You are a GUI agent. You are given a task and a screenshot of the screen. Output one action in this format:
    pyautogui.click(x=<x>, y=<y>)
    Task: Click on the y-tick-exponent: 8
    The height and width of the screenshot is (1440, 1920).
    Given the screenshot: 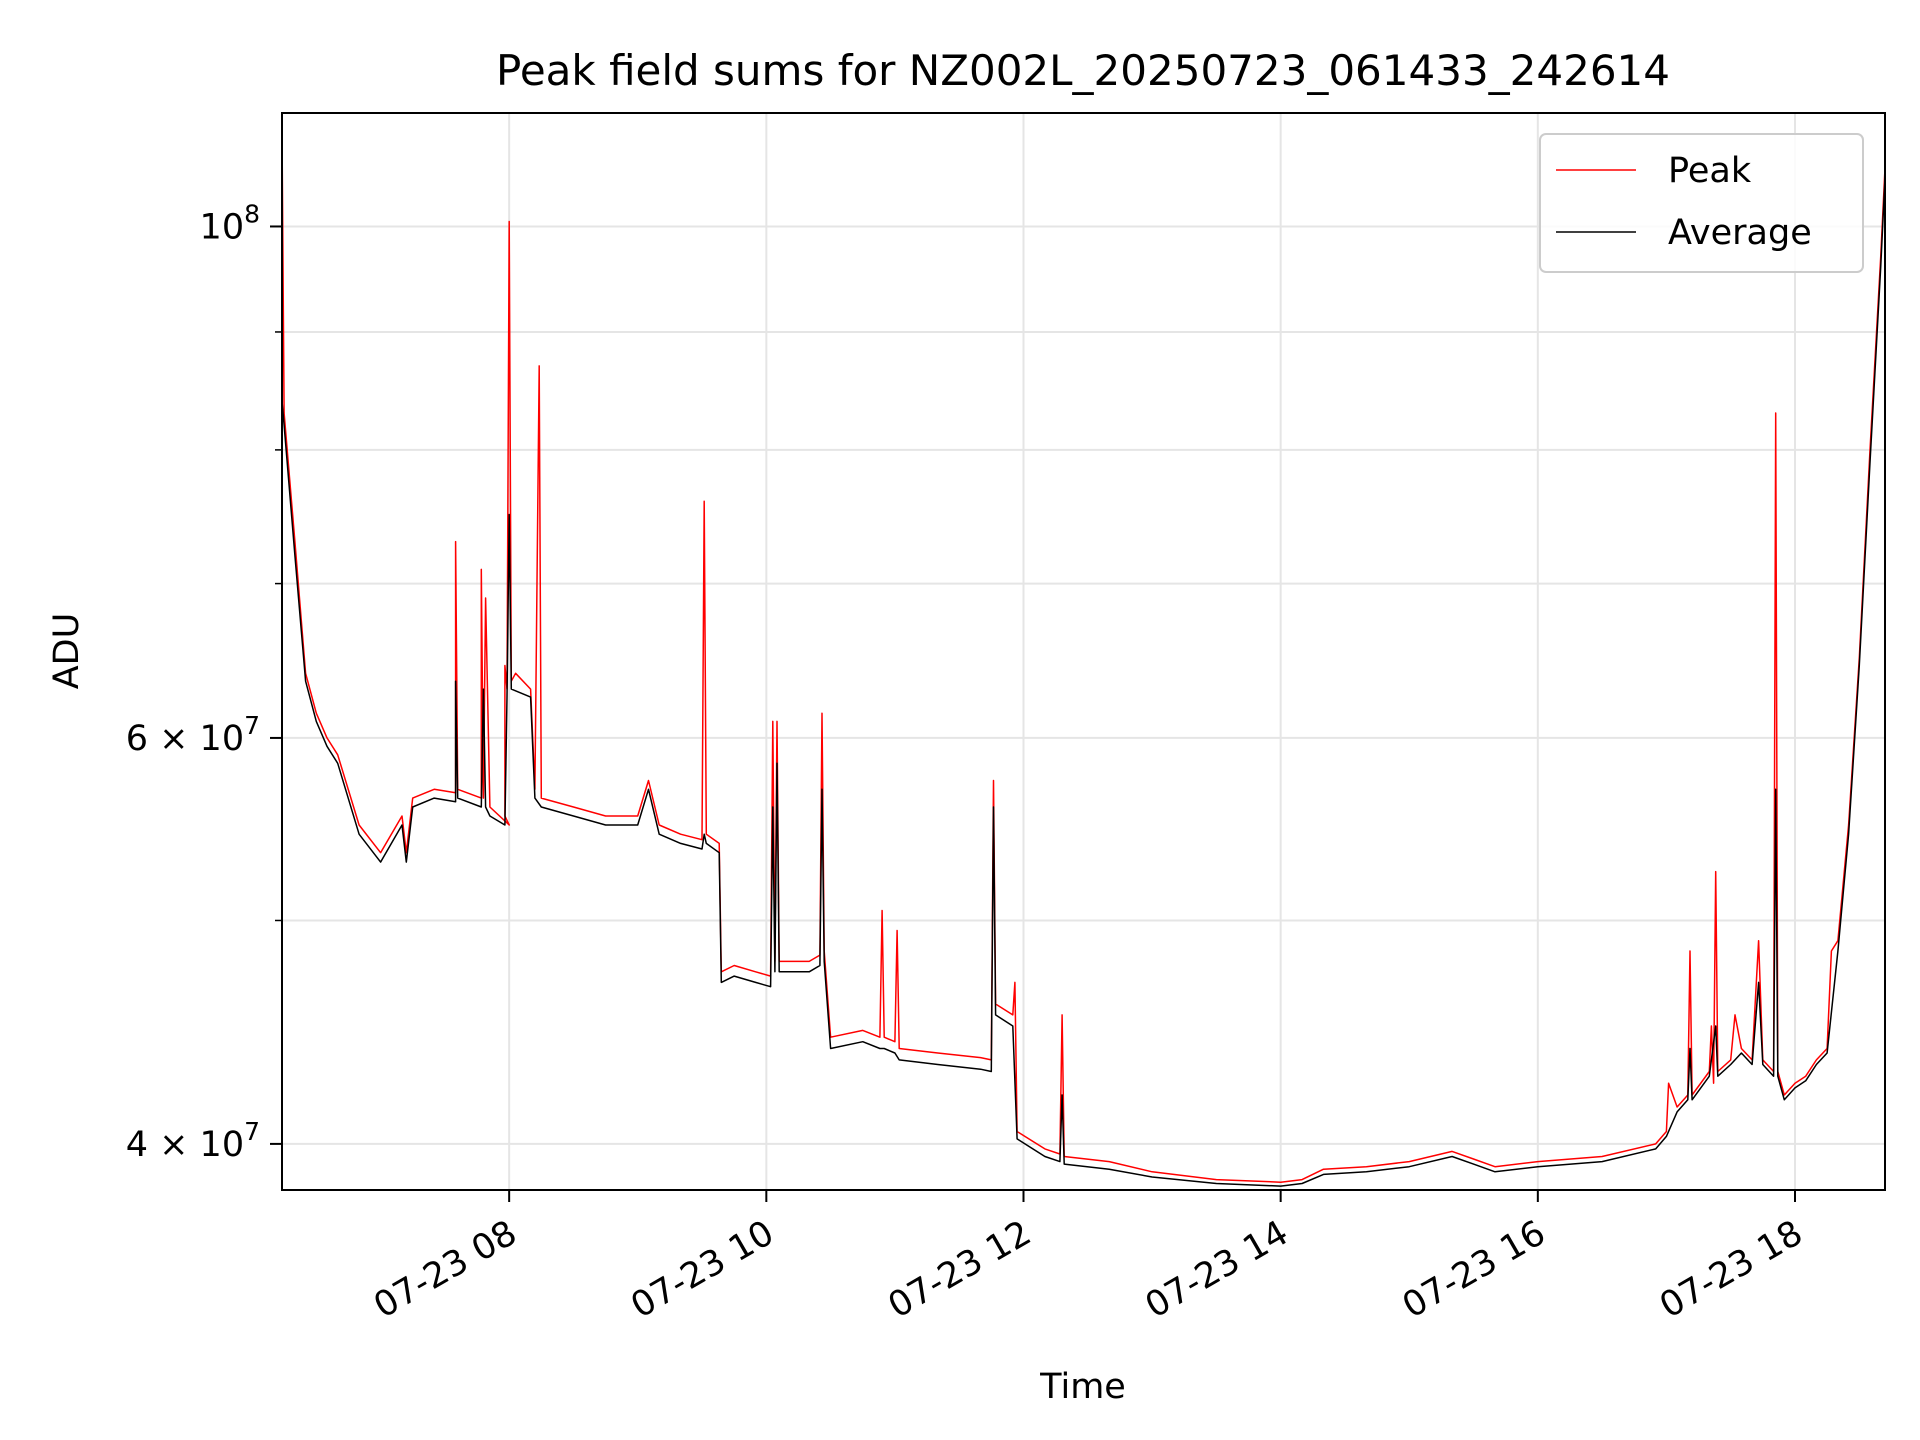 What is the action you would take?
    pyautogui.click(x=252, y=213)
    